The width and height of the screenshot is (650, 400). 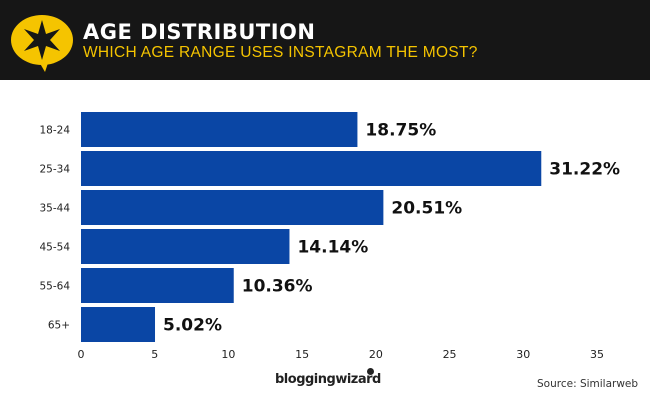 I want to click on x-tick-label: 35, so click(x=597, y=354).